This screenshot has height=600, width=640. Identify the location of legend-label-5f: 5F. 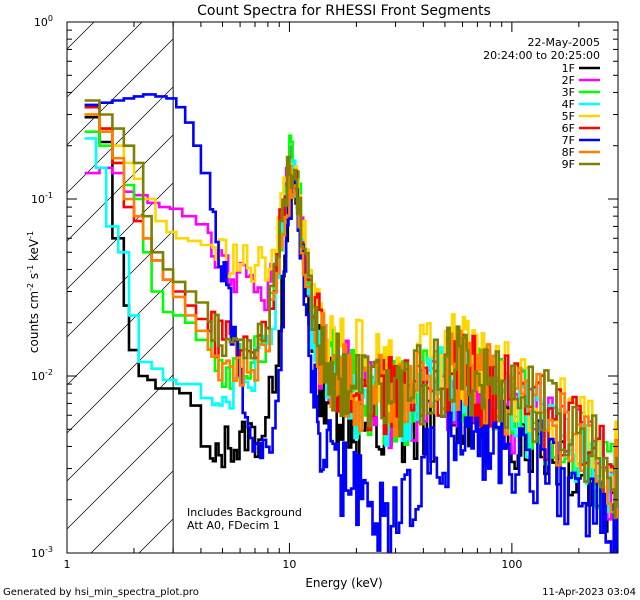
(568, 116).